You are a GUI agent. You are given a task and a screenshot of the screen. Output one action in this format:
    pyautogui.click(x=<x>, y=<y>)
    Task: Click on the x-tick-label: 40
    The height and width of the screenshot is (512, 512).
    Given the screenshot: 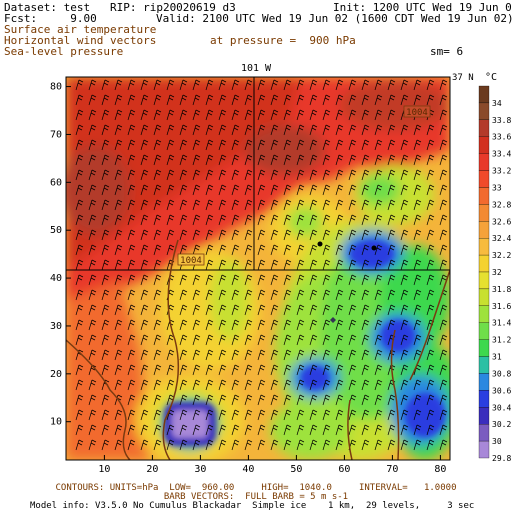 What is the action you would take?
    pyautogui.click(x=248, y=469)
    